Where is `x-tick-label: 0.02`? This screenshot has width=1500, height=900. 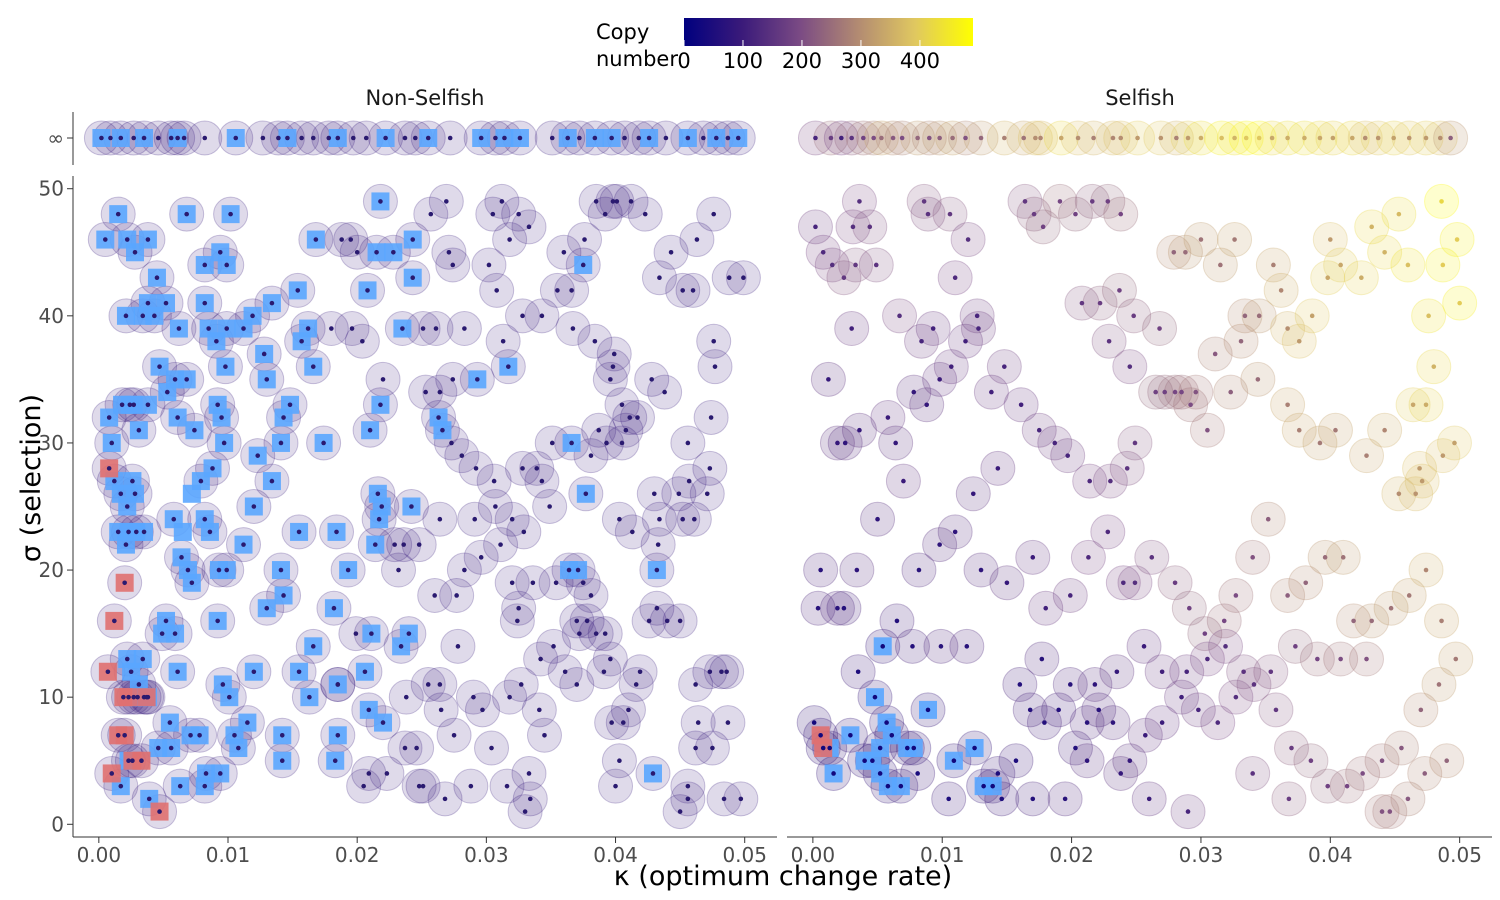
x-tick-label: 0.02 is located at coordinates (357, 855).